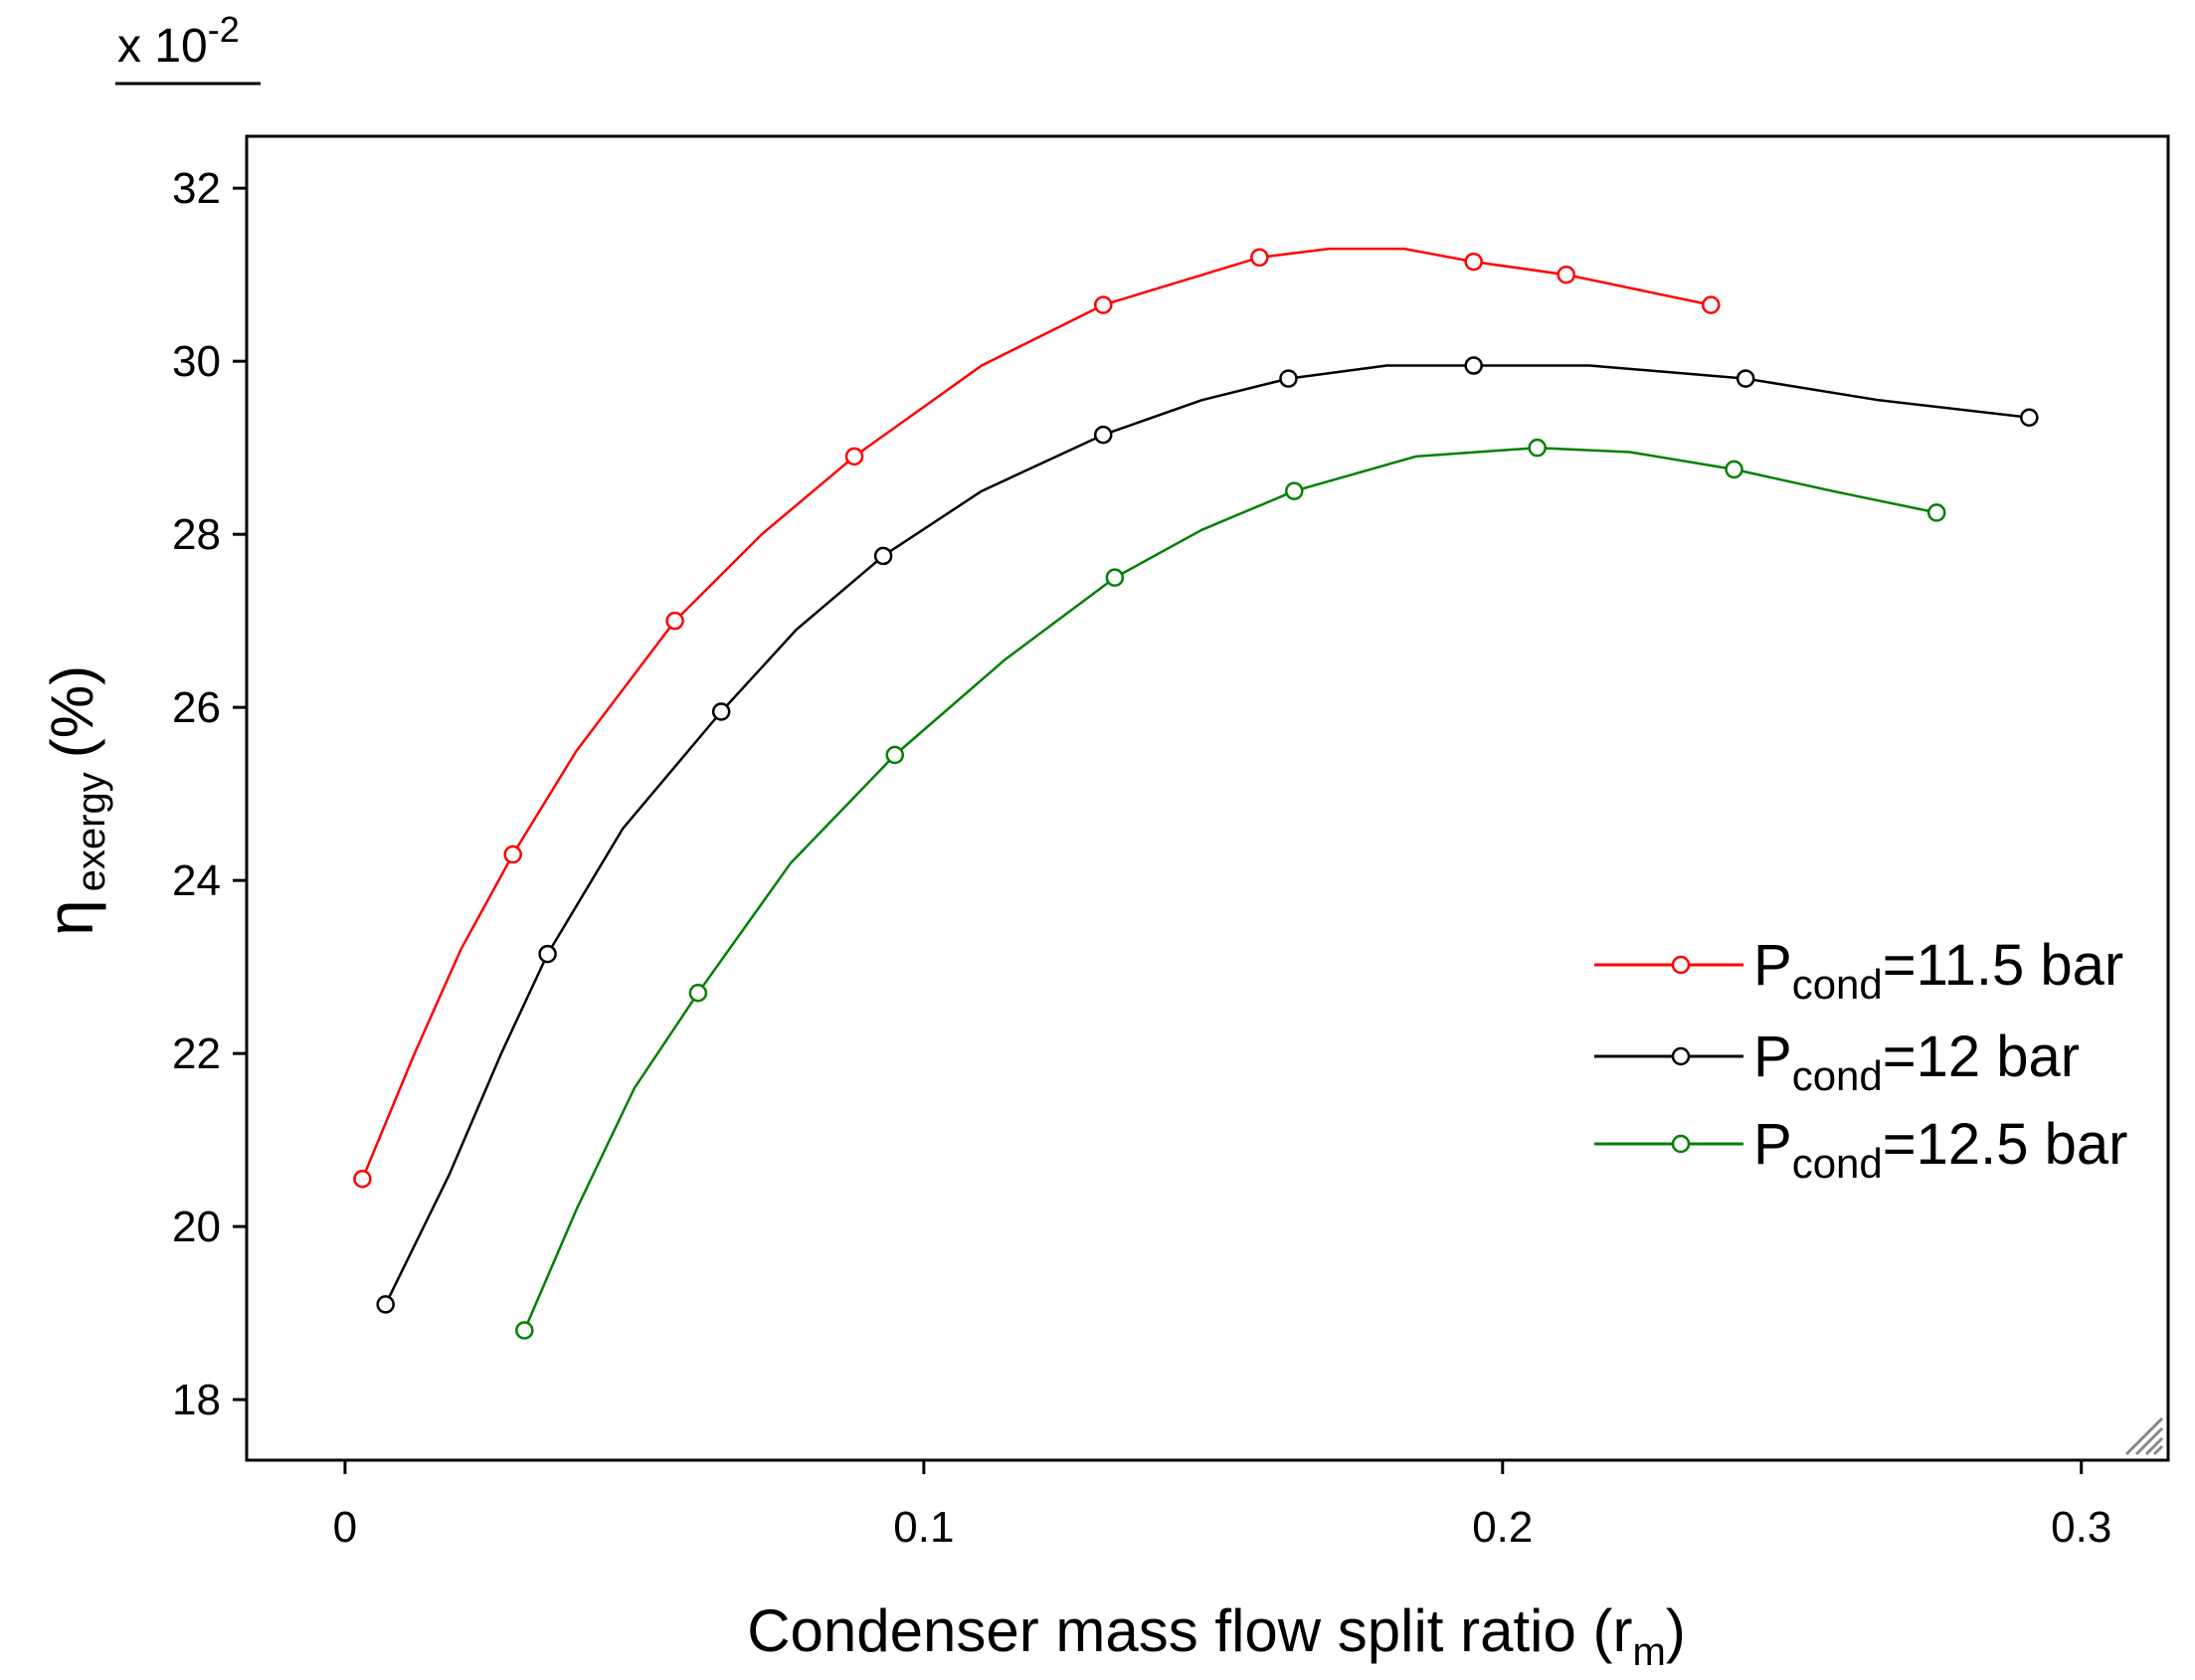  I want to click on y-tick-label: 32, so click(196, 188).